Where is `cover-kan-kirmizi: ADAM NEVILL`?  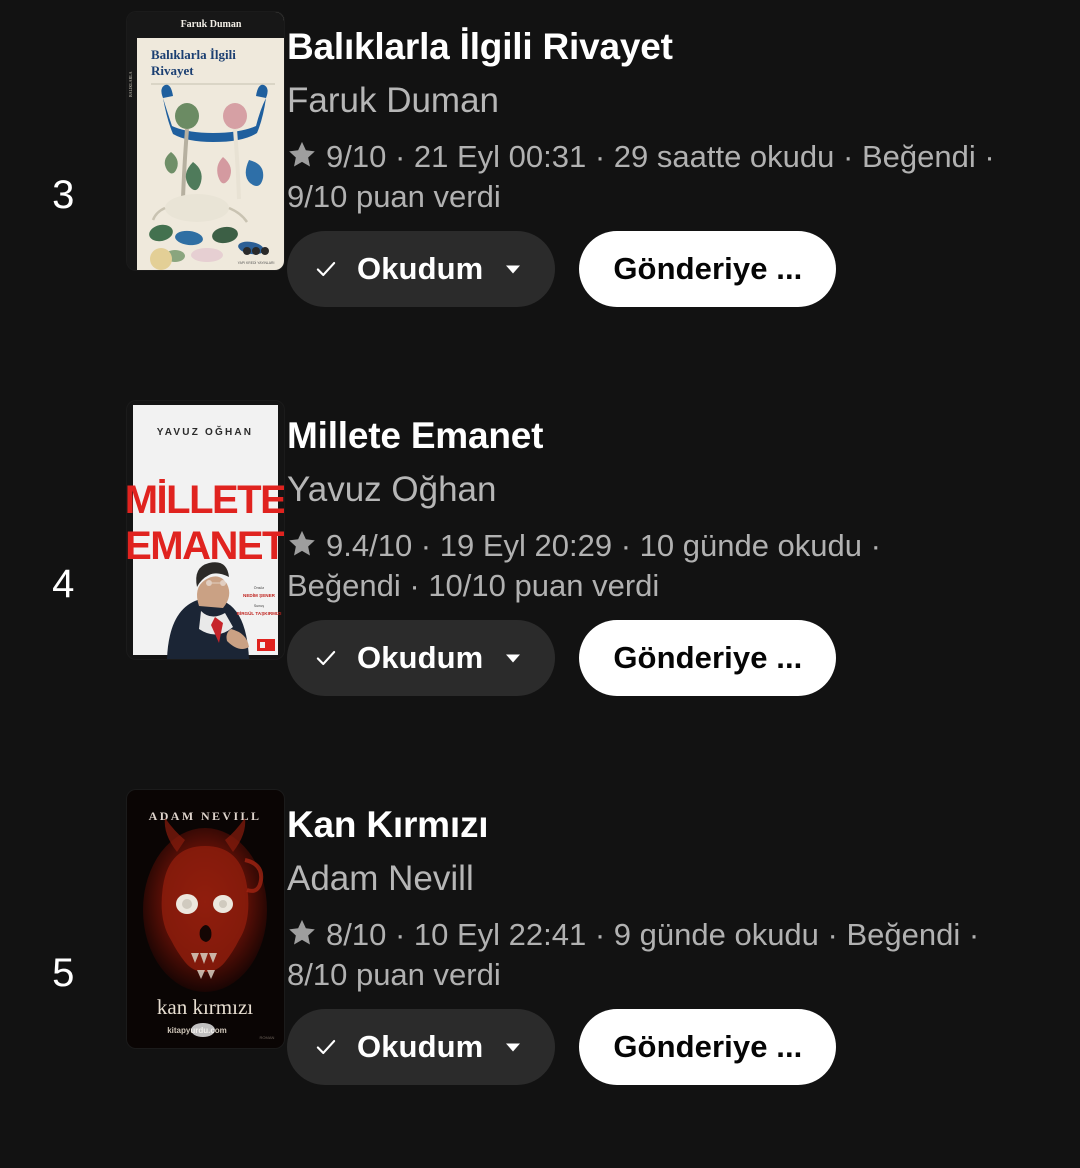
cover-kan-kirmizi: ADAM NEVILL is located at coordinates (205, 919).